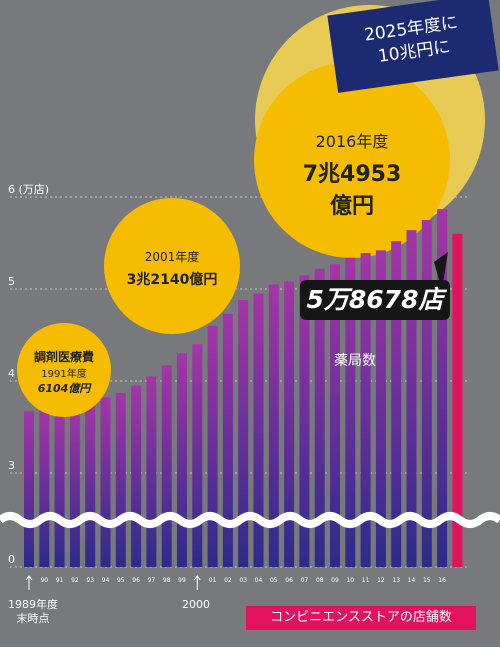 The image size is (500, 647). I want to click on x-tick-label: 04, so click(259, 580).